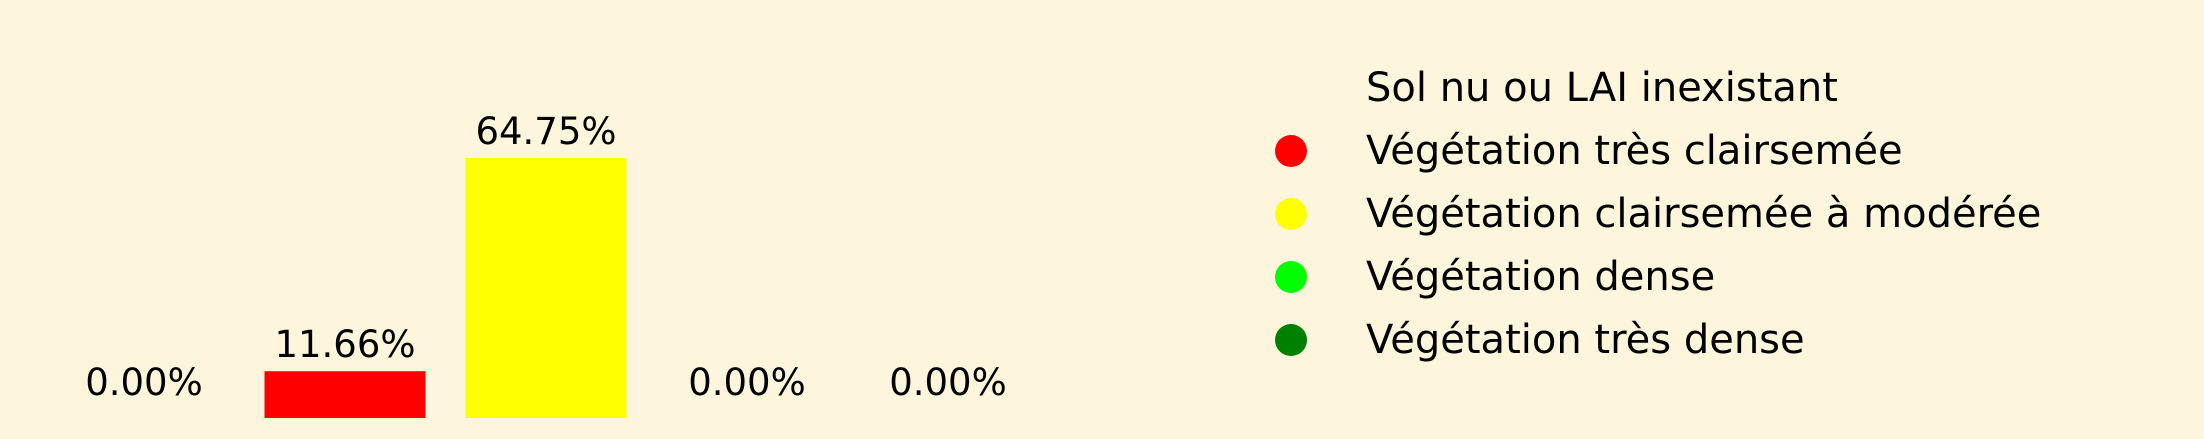  Describe the element at coordinates (948, 382) in the screenshot. I see `data-label-5: 0.00%` at that location.